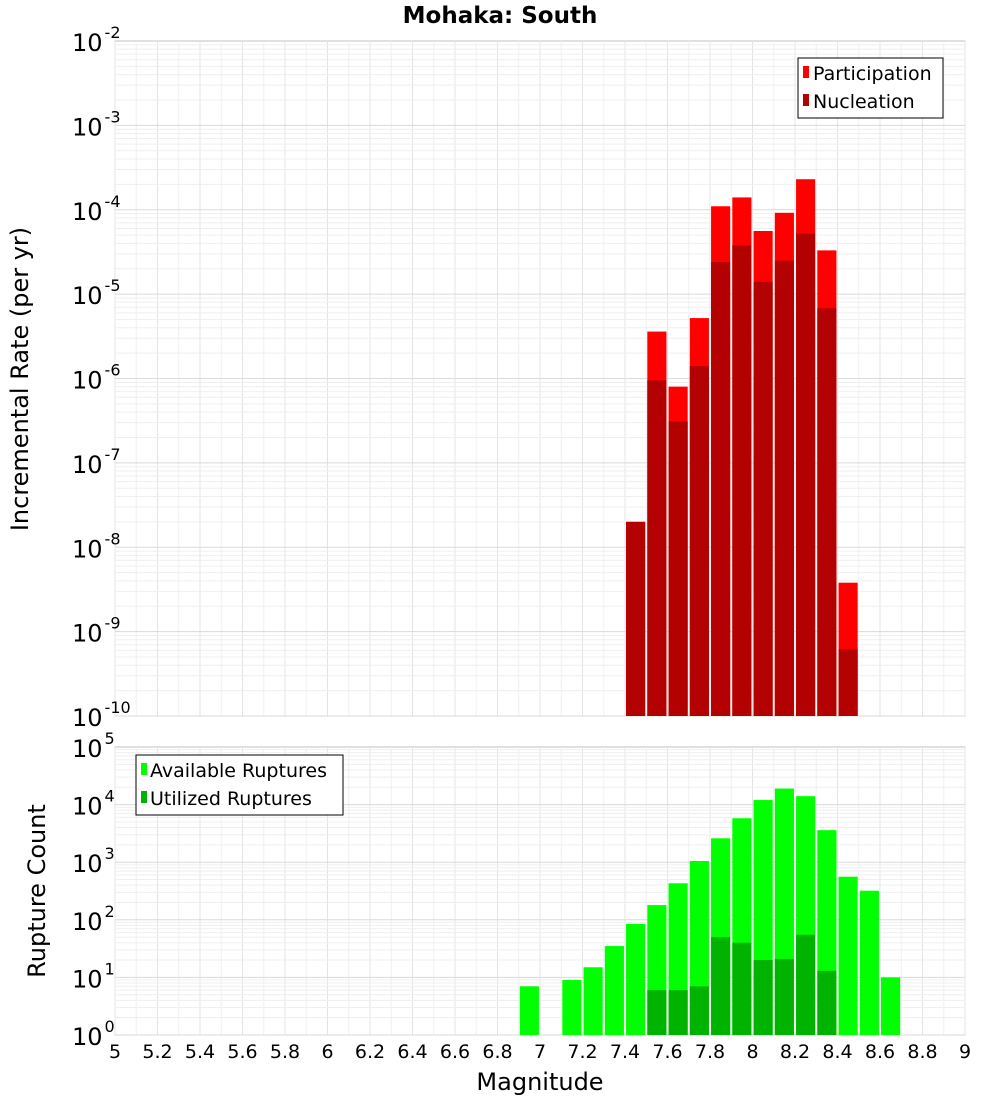 This screenshot has width=1000, height=1100. I want to click on top-y-tick-label: 10 -2, so click(96, 40).